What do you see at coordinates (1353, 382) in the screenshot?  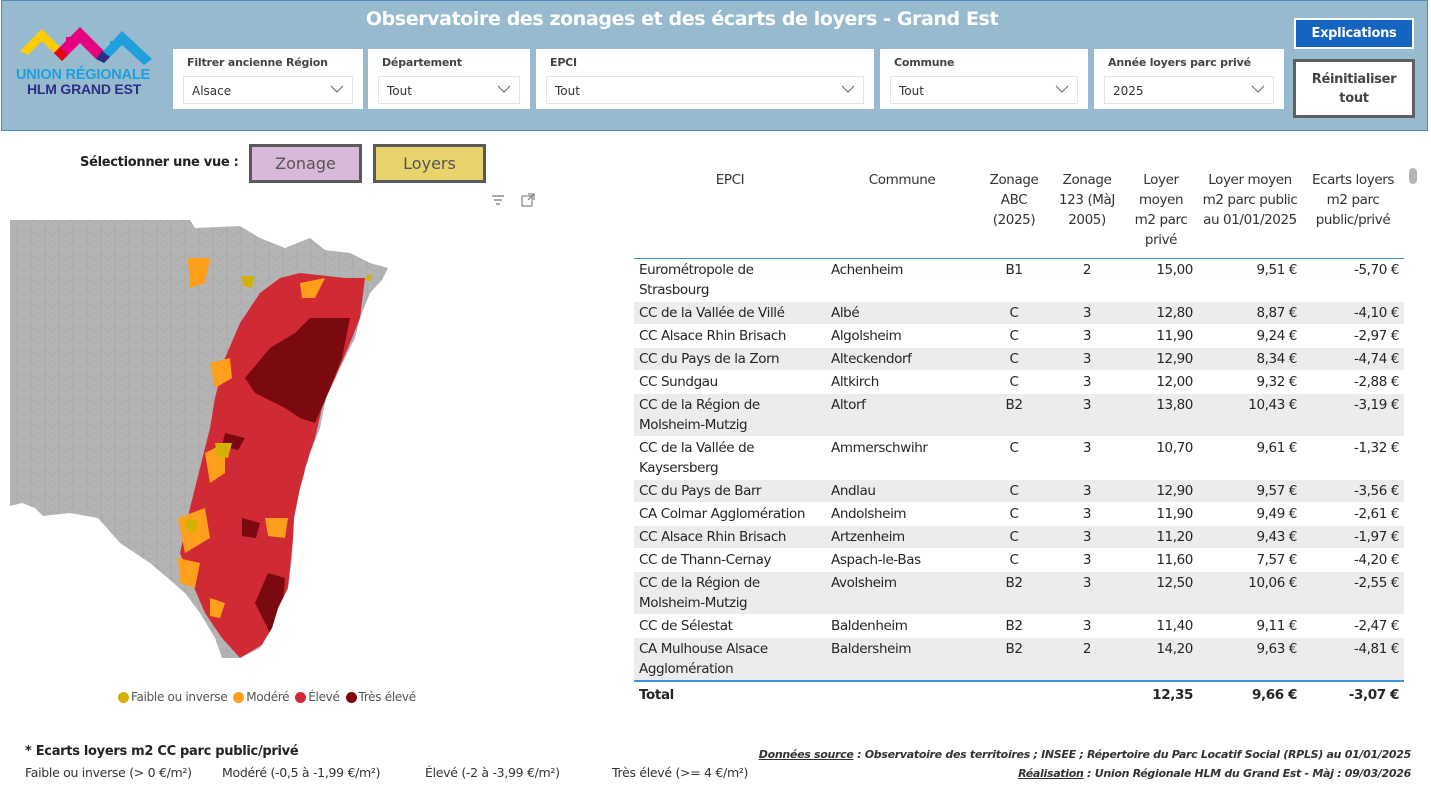 I see `cell-ecart: -2,88 €` at bounding box center [1353, 382].